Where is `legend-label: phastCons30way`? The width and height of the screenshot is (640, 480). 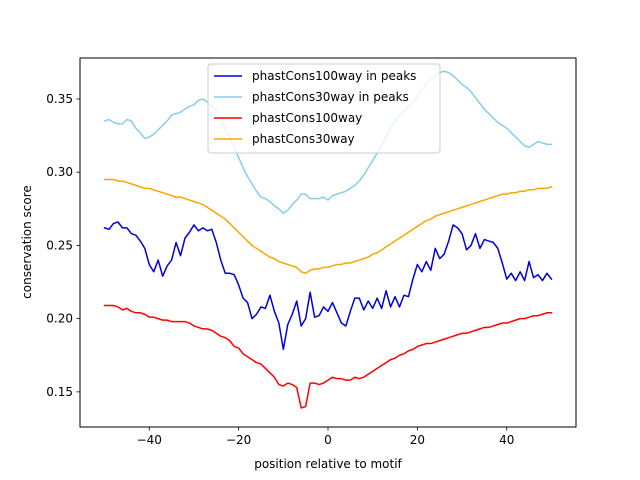 legend-label: phastCons30way is located at coordinates (303, 139).